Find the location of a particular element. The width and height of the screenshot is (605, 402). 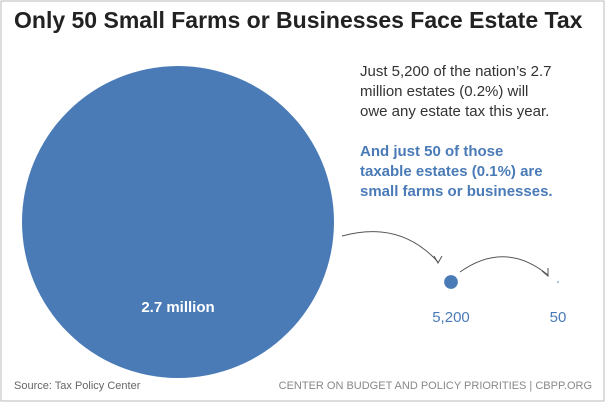

annotation: million estates (0.2%) will is located at coordinates (444, 91).